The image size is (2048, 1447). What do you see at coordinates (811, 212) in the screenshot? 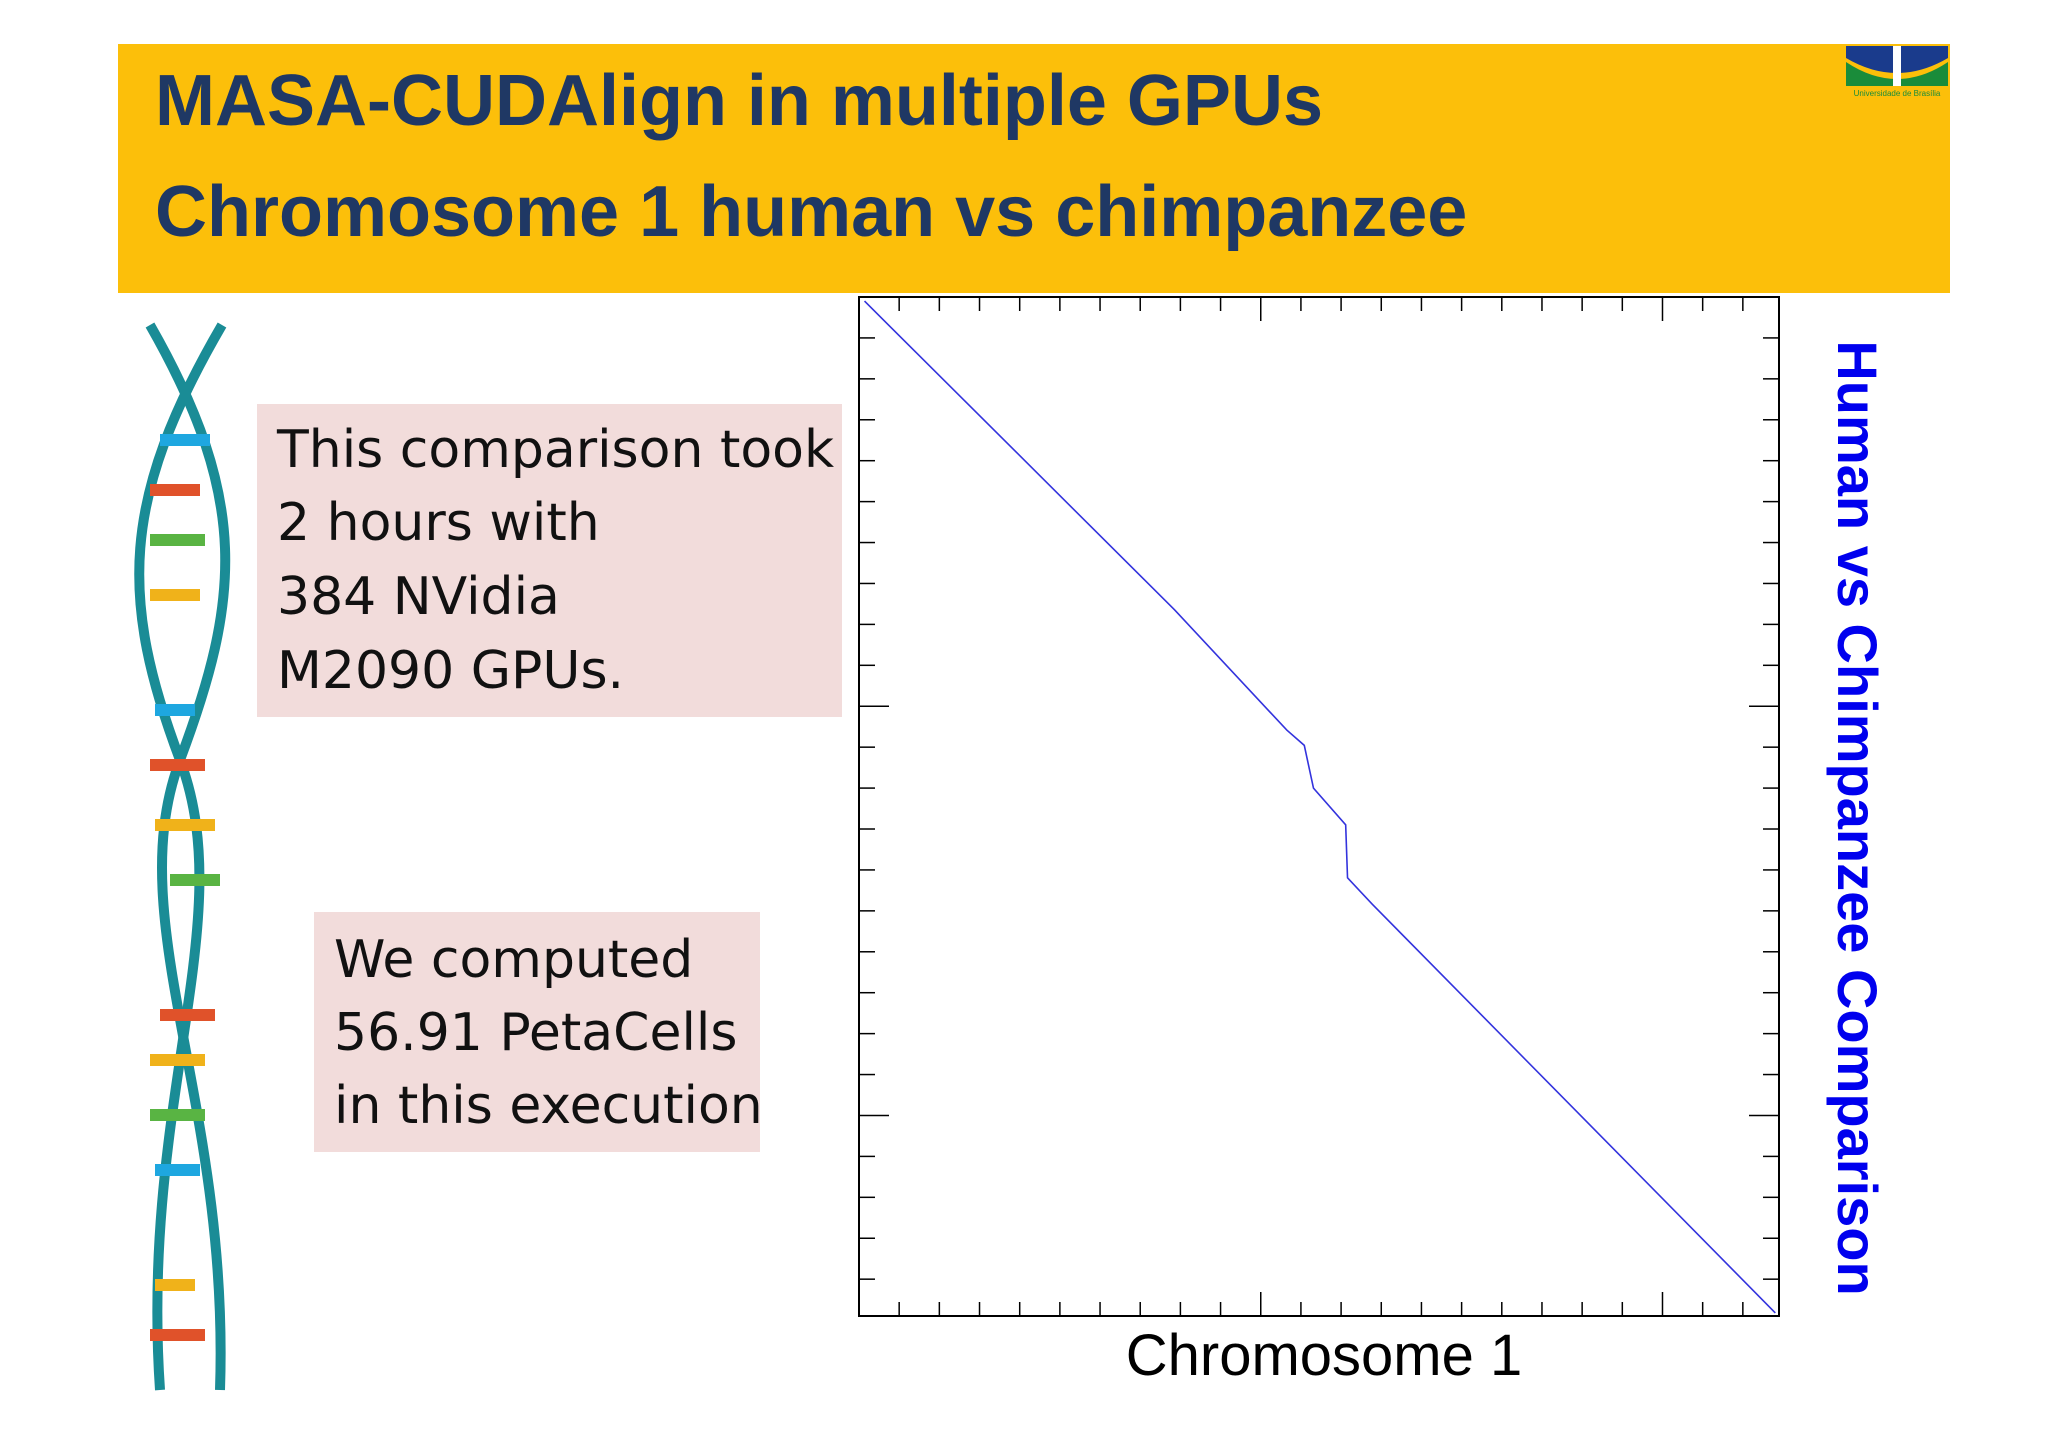
I see `title-line: Chromosome 1 human vs chimpanzee` at bounding box center [811, 212].